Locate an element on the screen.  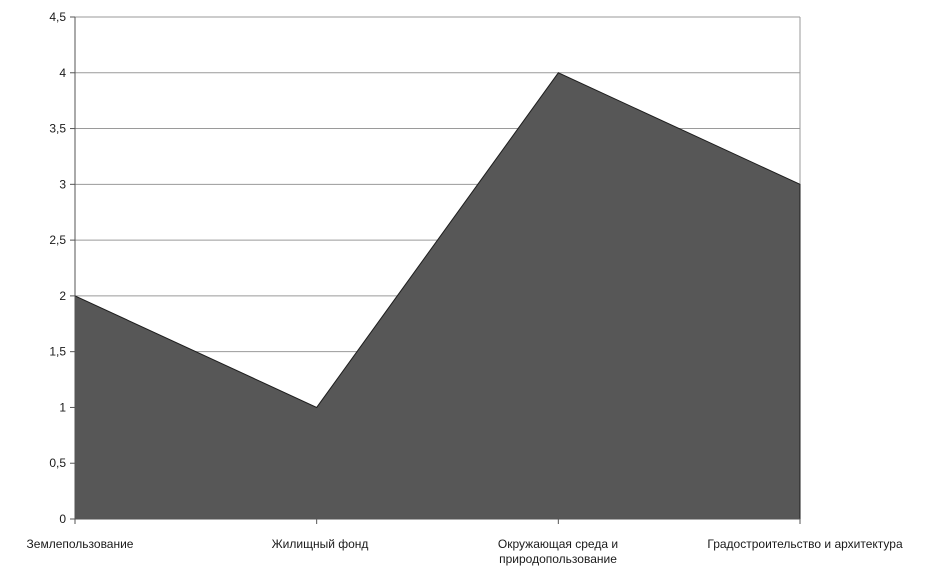
y-tick-label: 3,5 is located at coordinates (57, 129).